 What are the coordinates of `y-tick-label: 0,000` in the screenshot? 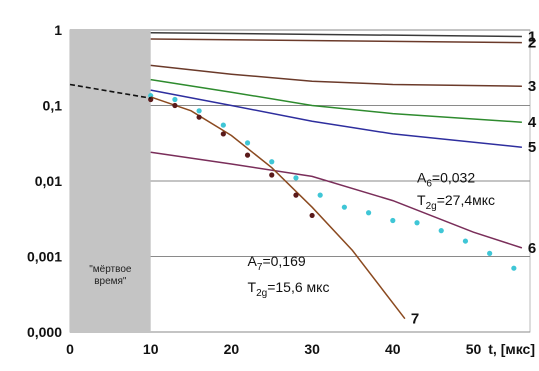 It's located at (44, 332).